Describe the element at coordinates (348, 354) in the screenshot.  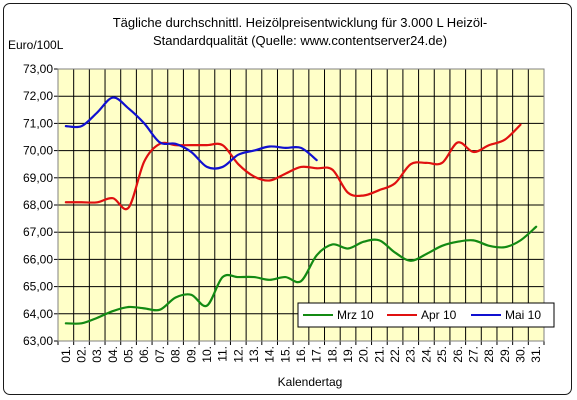
I see `x-tick-label: 19.` at that location.